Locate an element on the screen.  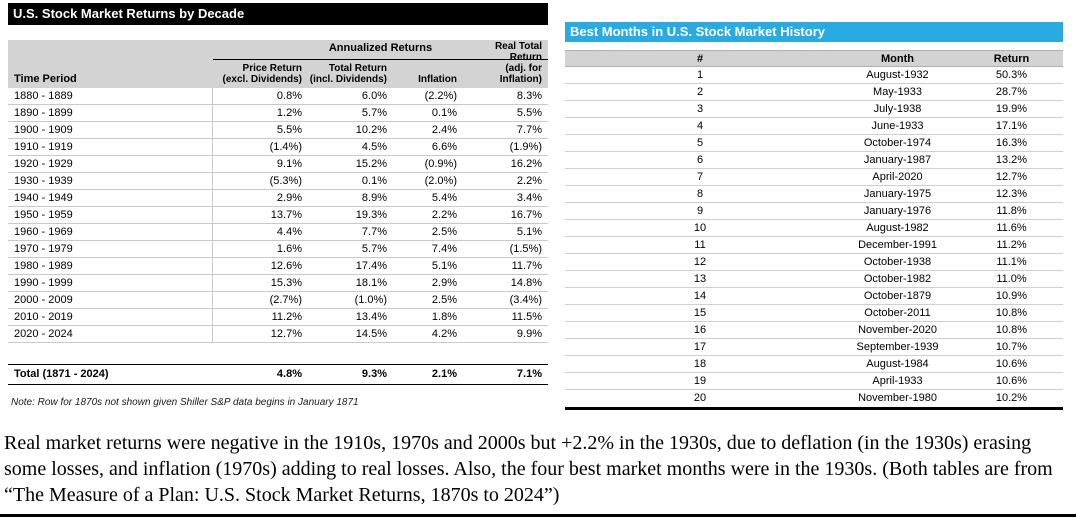
cell-month: August-1932 is located at coordinates (897, 75).